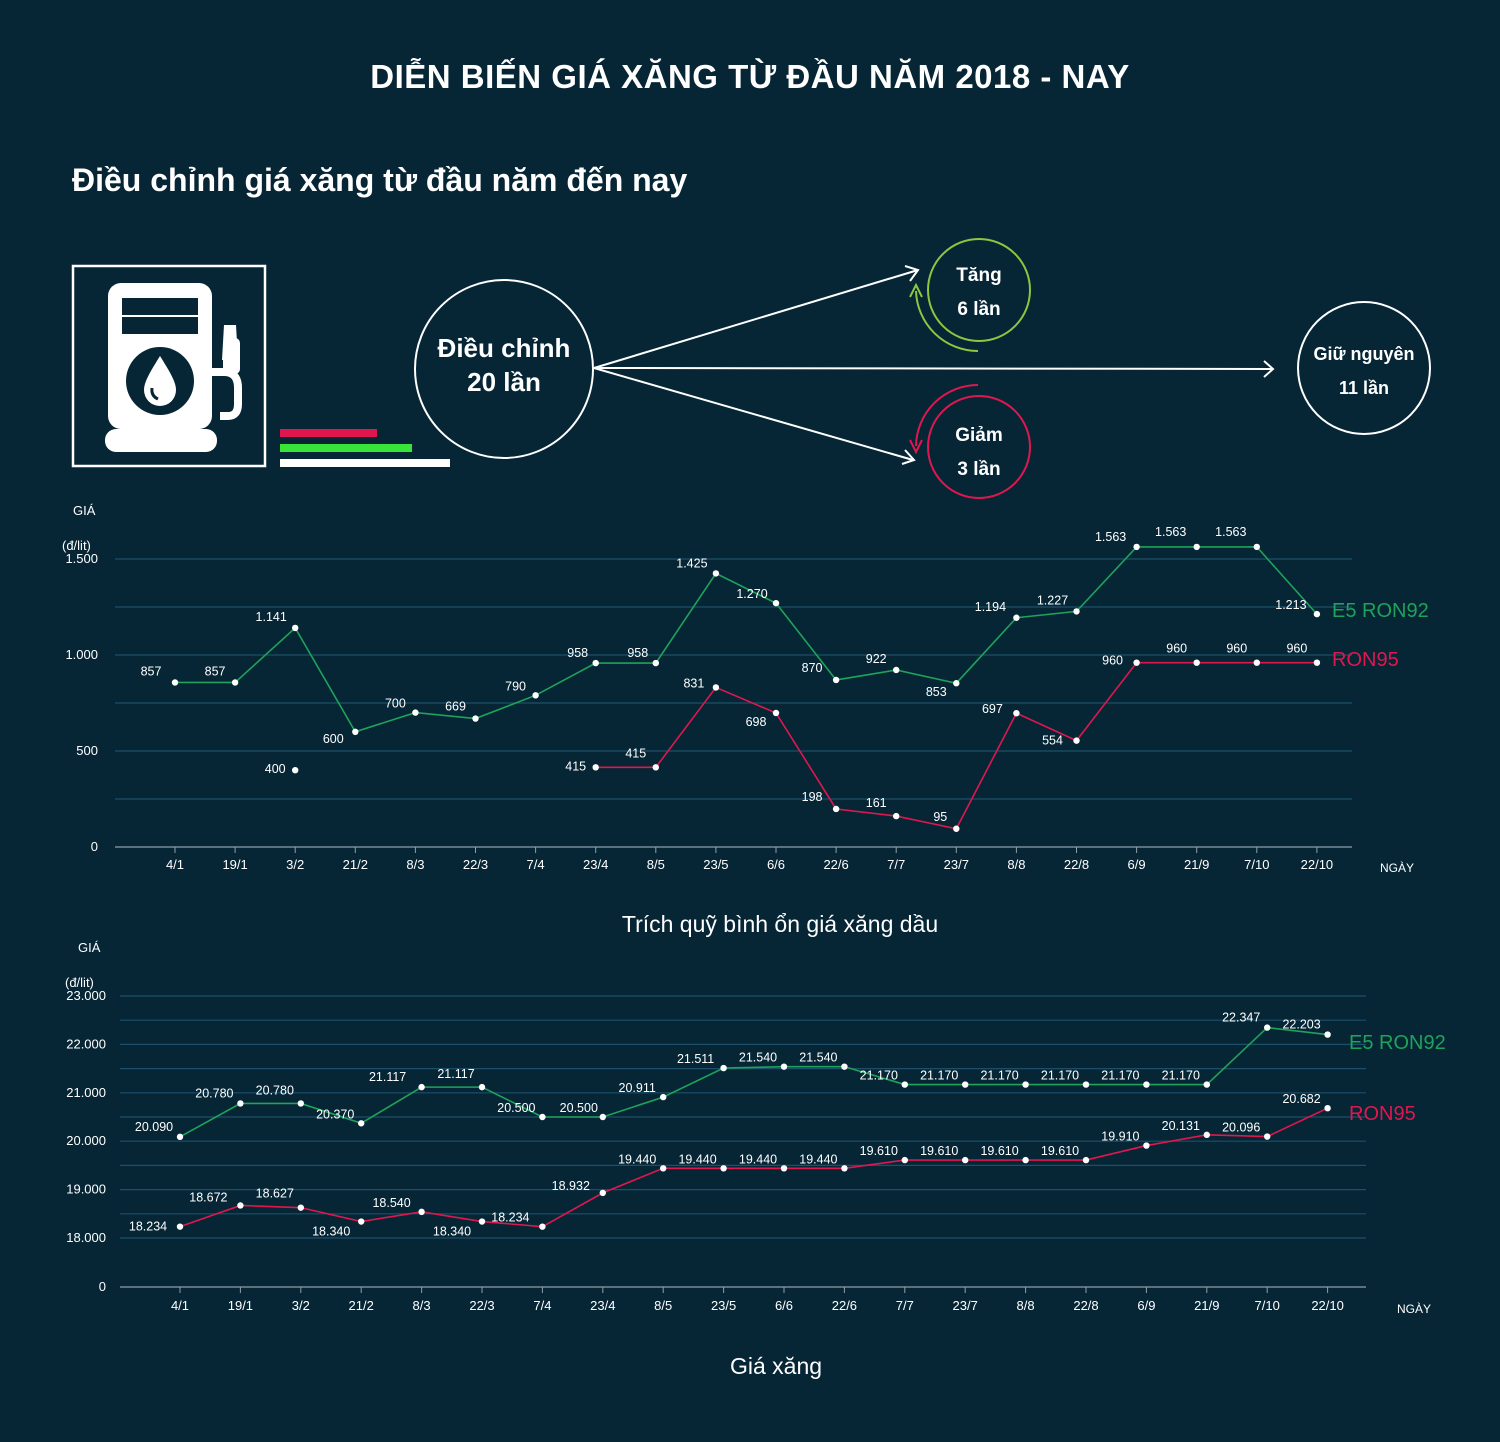 This screenshot has width=1500, height=1442. What do you see at coordinates (415, 864) in the screenshot?
I see `x-tick-label: 8/3` at bounding box center [415, 864].